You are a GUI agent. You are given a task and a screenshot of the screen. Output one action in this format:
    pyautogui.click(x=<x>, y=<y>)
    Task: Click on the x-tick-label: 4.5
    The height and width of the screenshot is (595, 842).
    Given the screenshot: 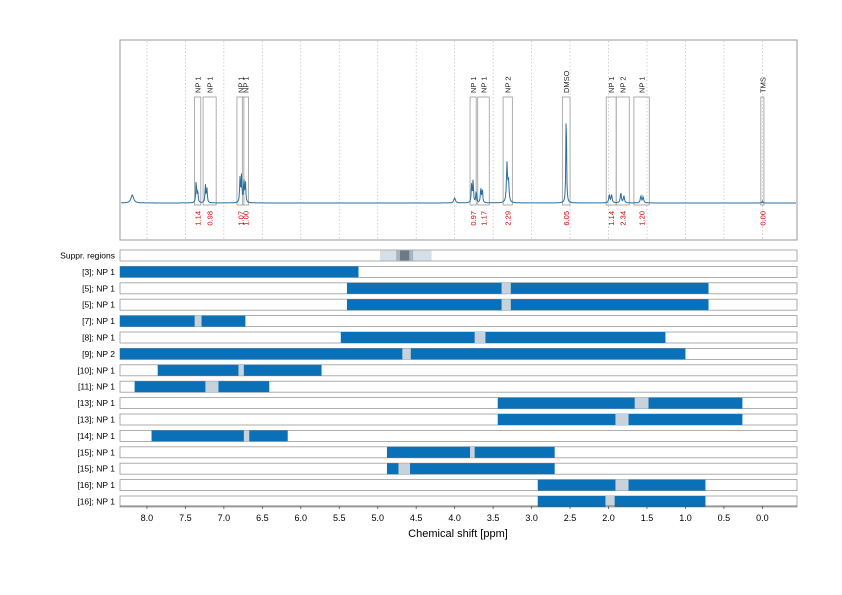 What is the action you would take?
    pyautogui.click(x=416, y=518)
    